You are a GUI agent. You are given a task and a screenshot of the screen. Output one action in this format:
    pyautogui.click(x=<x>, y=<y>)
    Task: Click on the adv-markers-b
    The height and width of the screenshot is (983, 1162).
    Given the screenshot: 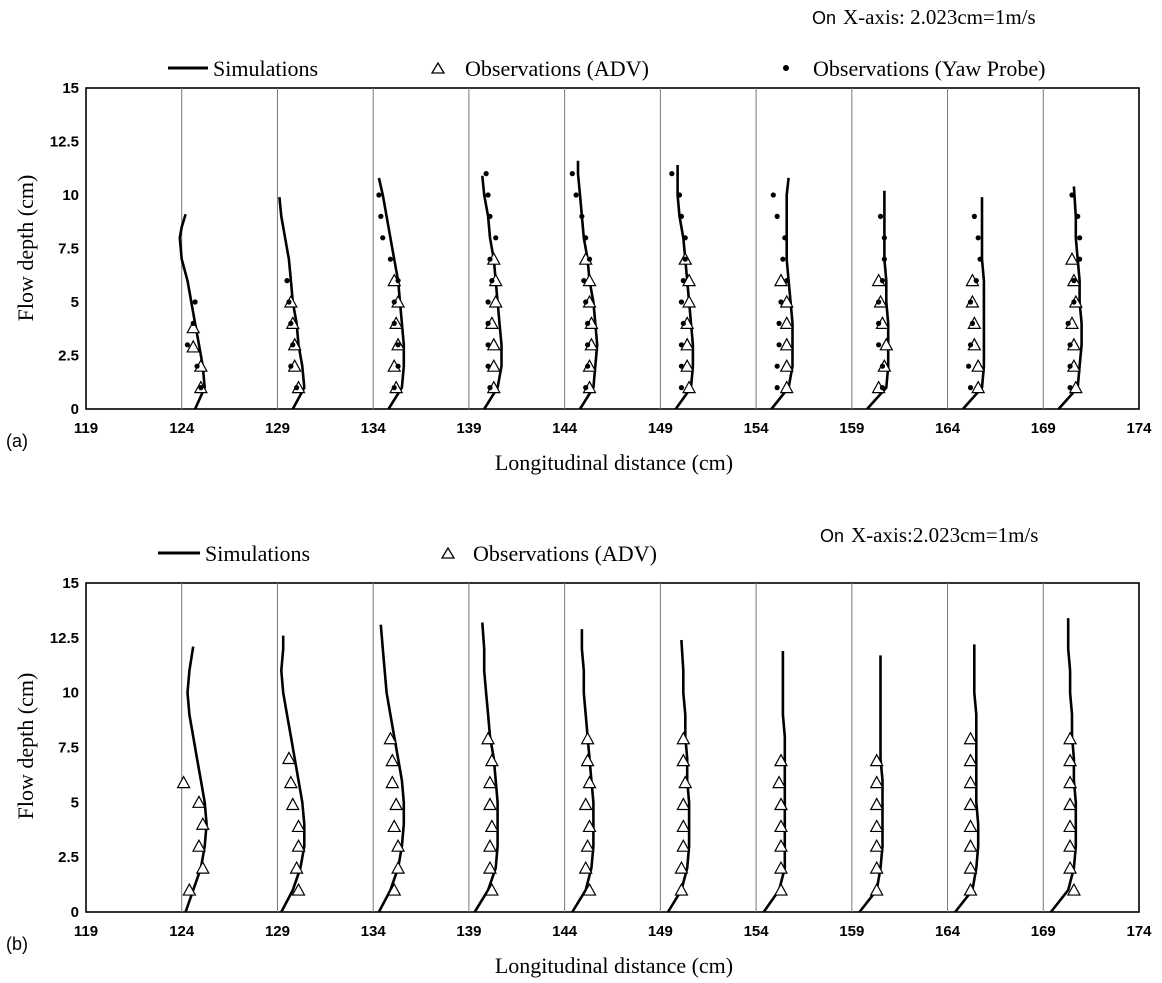 What is the action you would take?
    pyautogui.click(x=628, y=813)
    